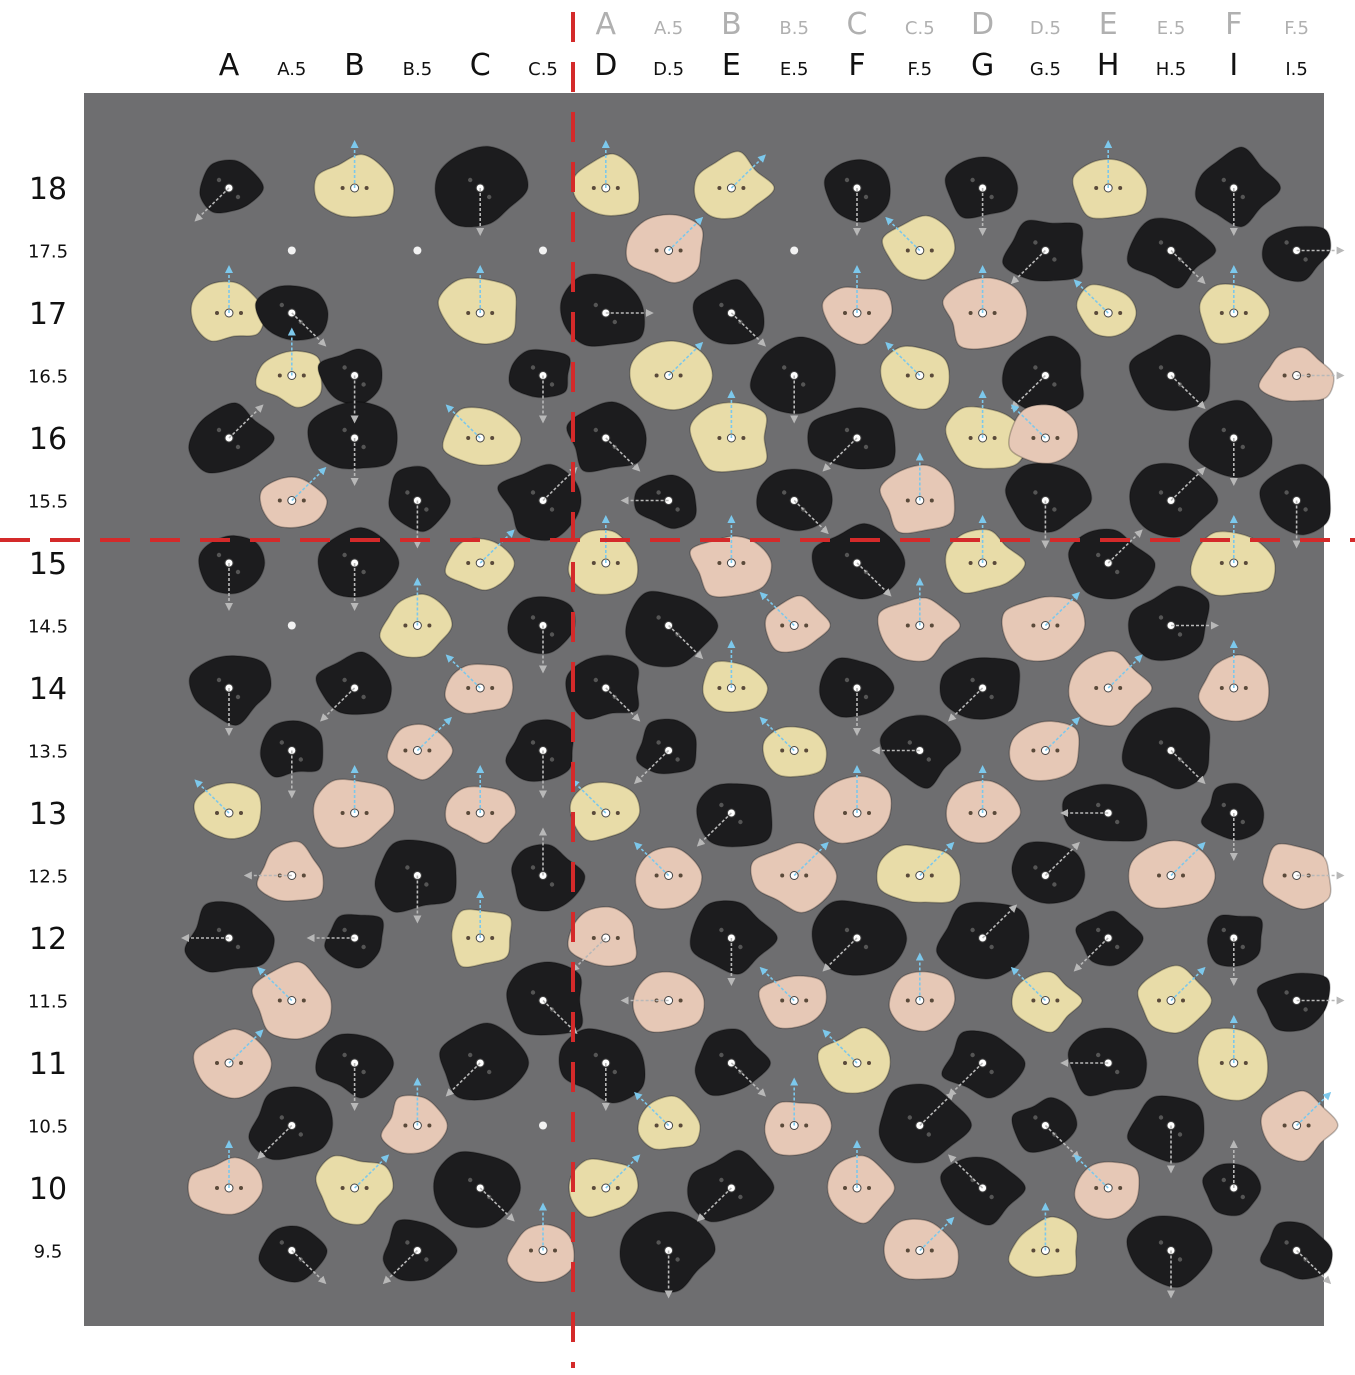 The height and width of the screenshot is (1375, 1355). Describe the element at coordinates (48, 1189) in the screenshot. I see `row-label-10: 10` at that location.